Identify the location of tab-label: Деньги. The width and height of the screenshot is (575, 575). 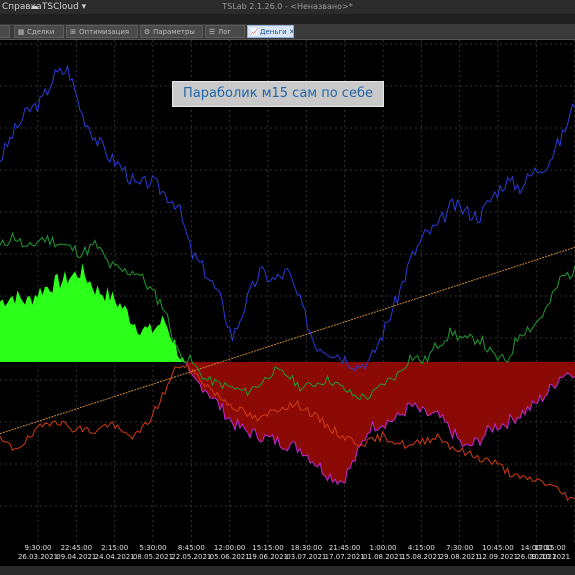
(273, 32).